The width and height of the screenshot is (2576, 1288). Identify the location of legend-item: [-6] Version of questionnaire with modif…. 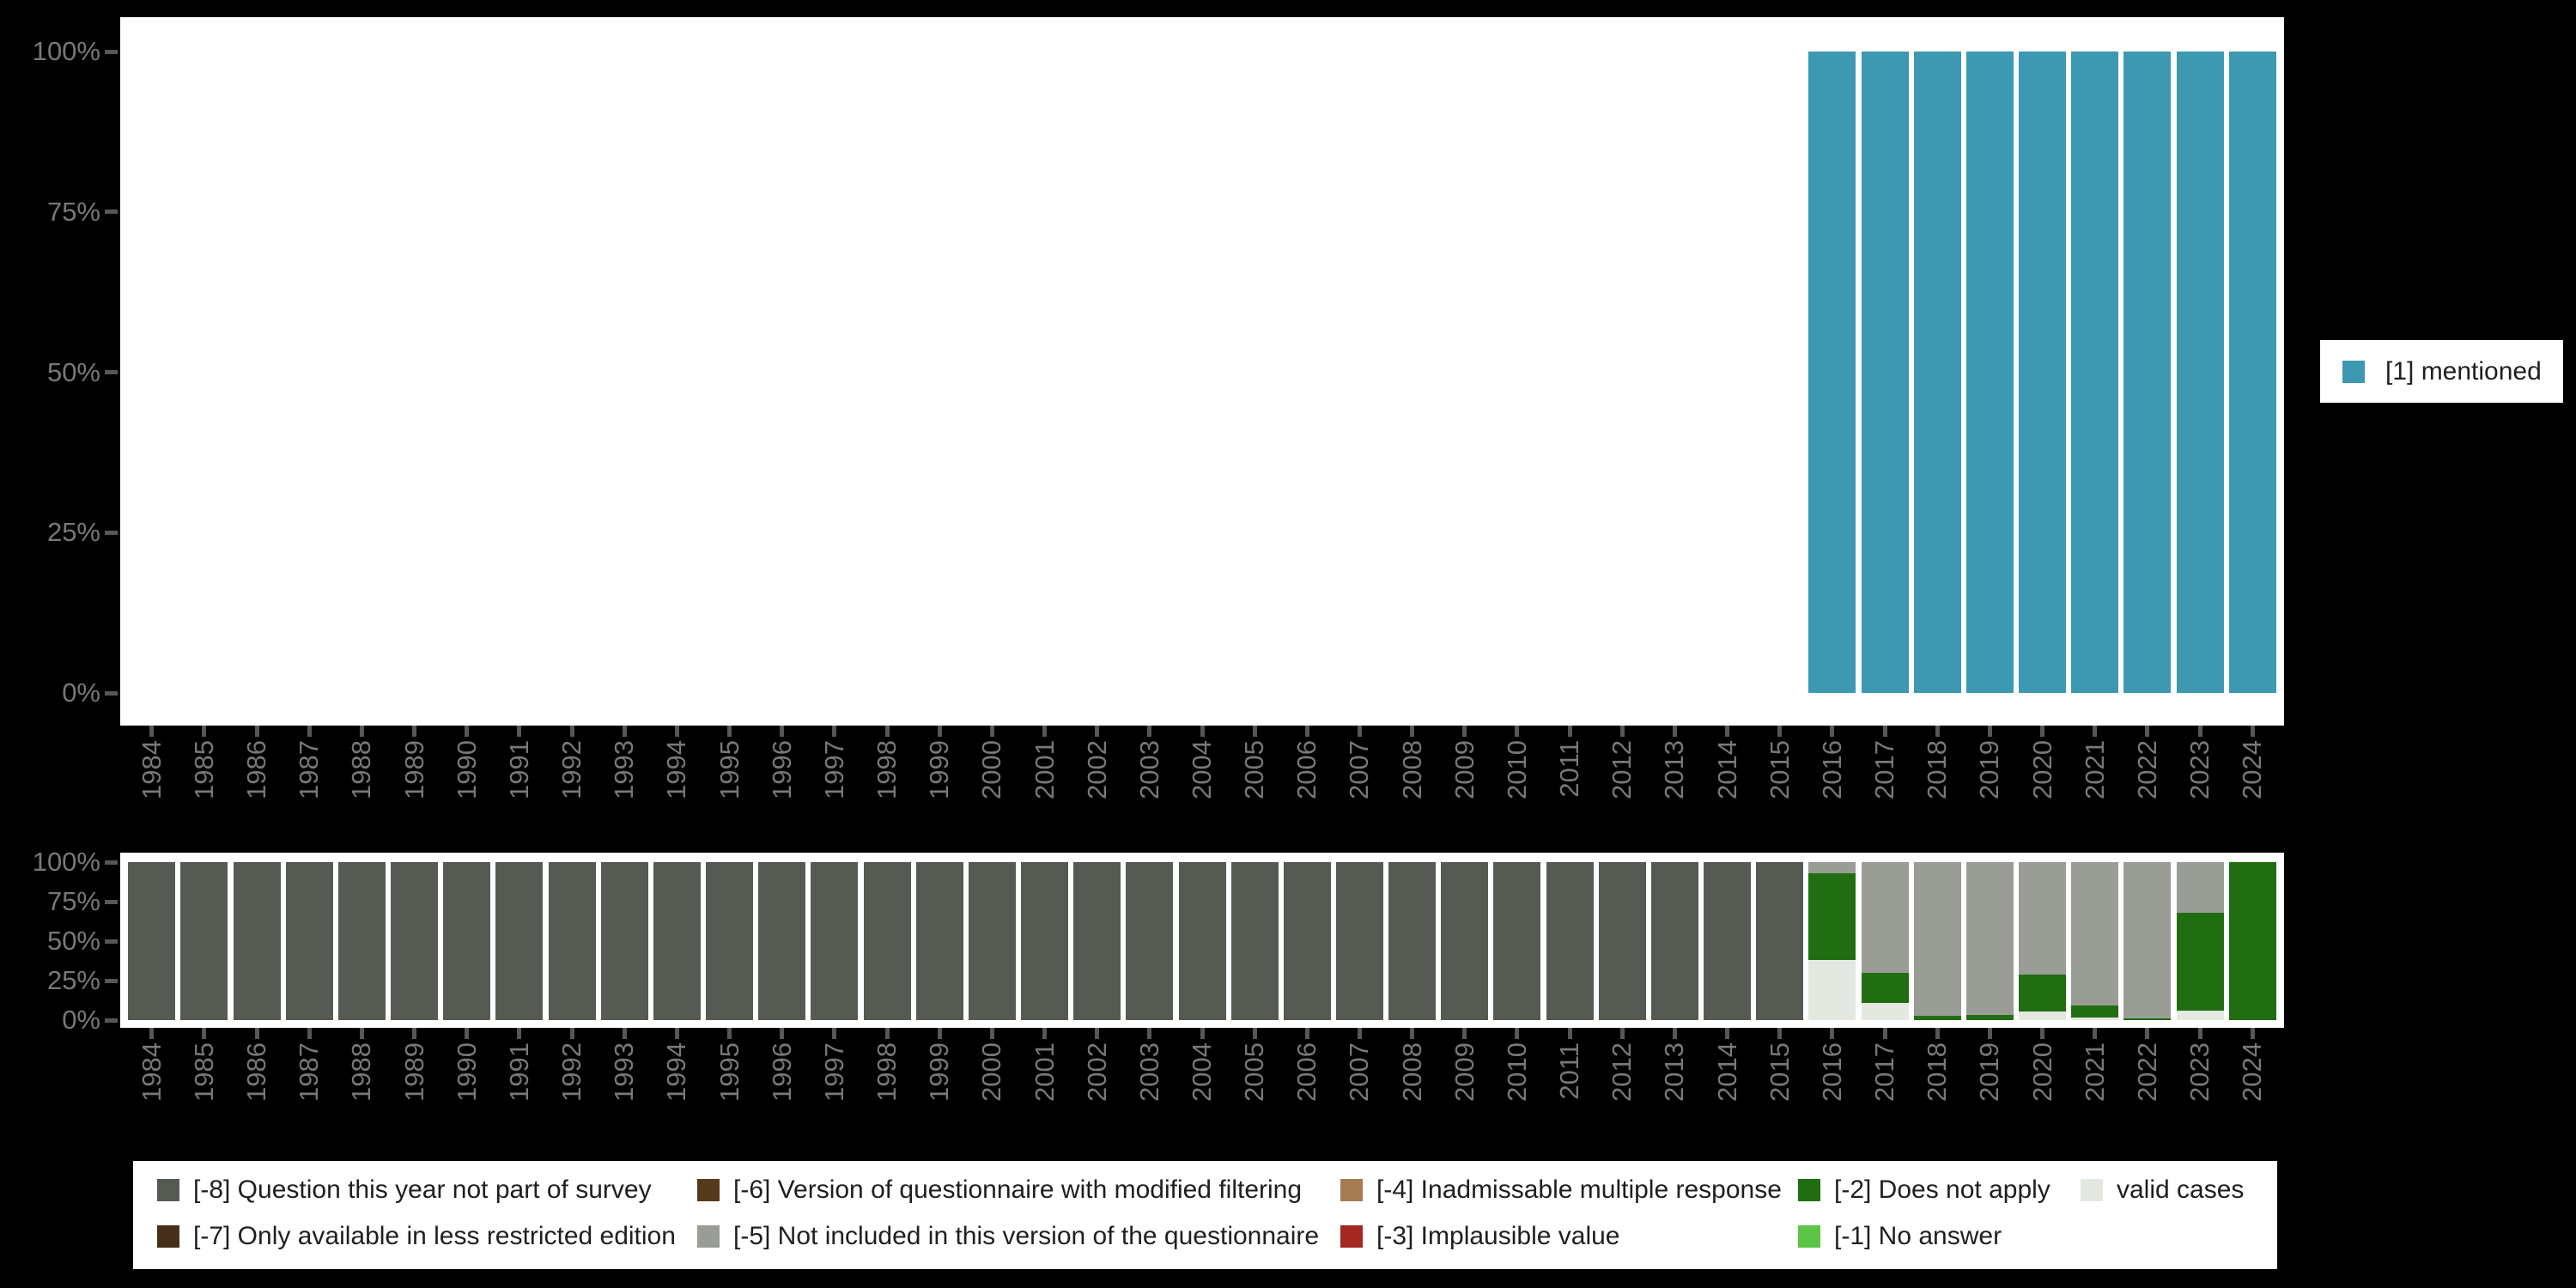
(999, 1191).